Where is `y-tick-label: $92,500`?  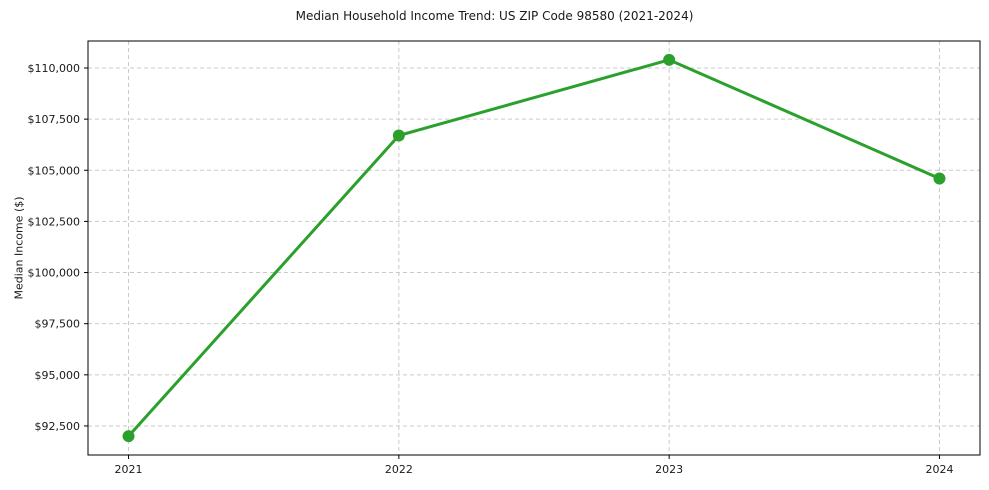 y-tick-label: $92,500 is located at coordinates (58, 426).